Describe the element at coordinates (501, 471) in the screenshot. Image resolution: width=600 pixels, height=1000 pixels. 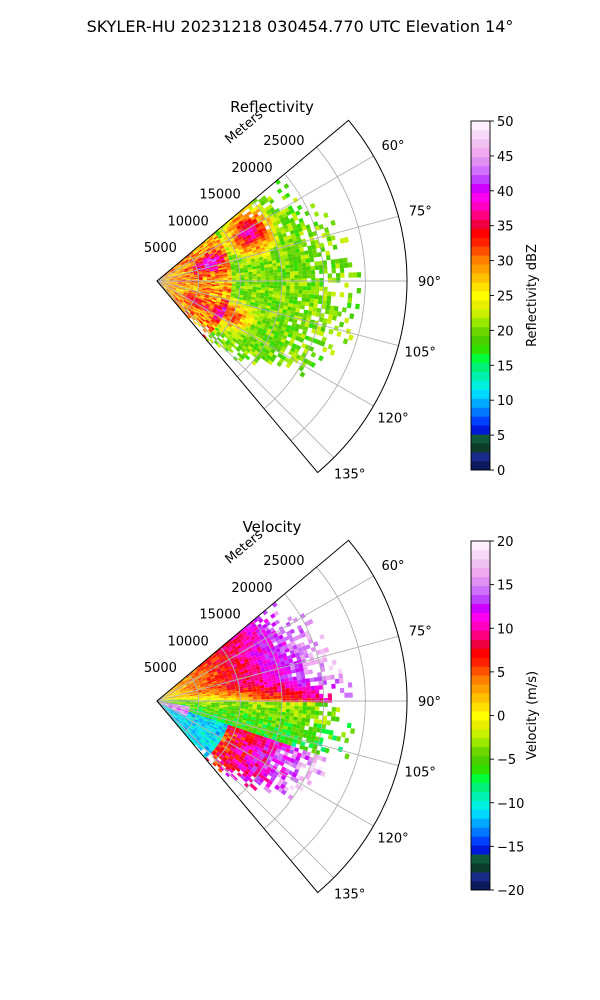
I see `colorbar-tick-label: 0` at that location.